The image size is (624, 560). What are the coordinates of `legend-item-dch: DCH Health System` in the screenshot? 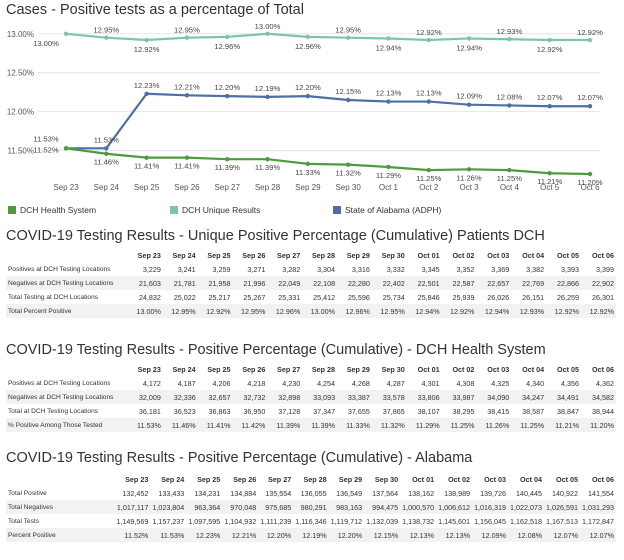 It's located at (52, 210).